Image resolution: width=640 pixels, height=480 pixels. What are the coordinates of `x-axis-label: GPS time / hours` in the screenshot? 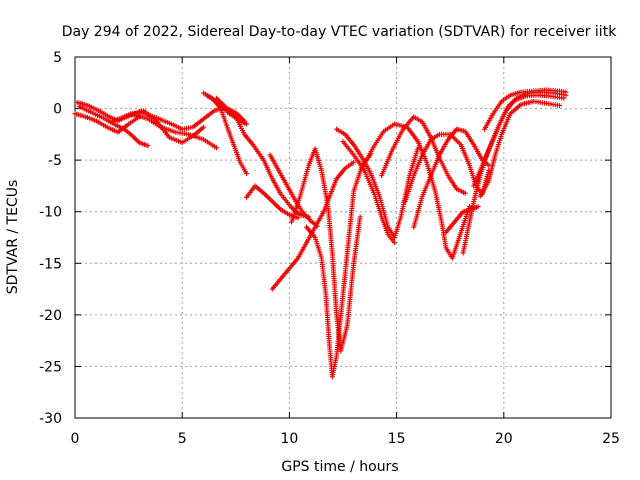 It's located at (339, 467).